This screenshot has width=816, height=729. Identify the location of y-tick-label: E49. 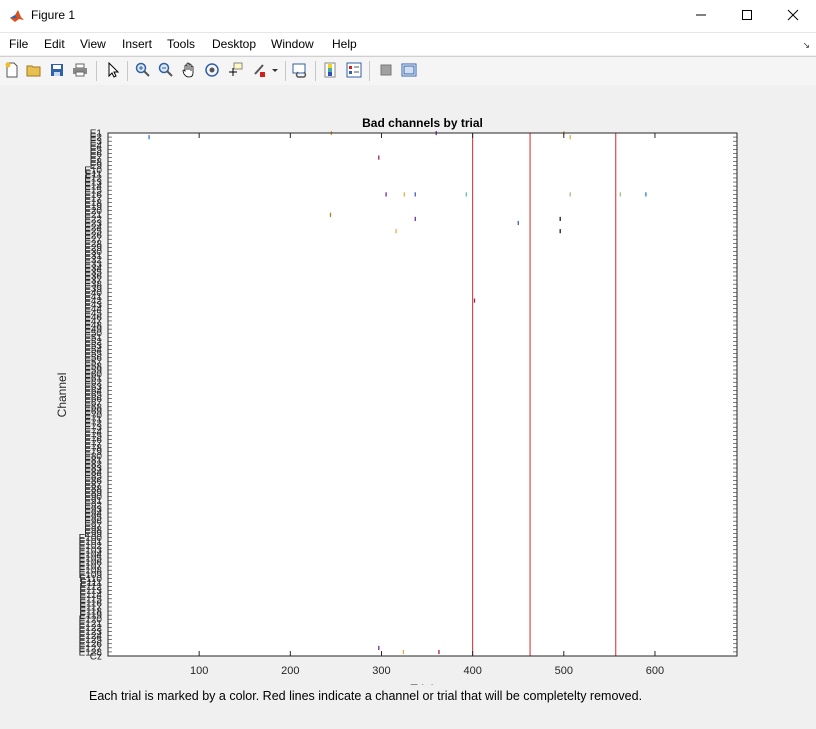
(93, 330).